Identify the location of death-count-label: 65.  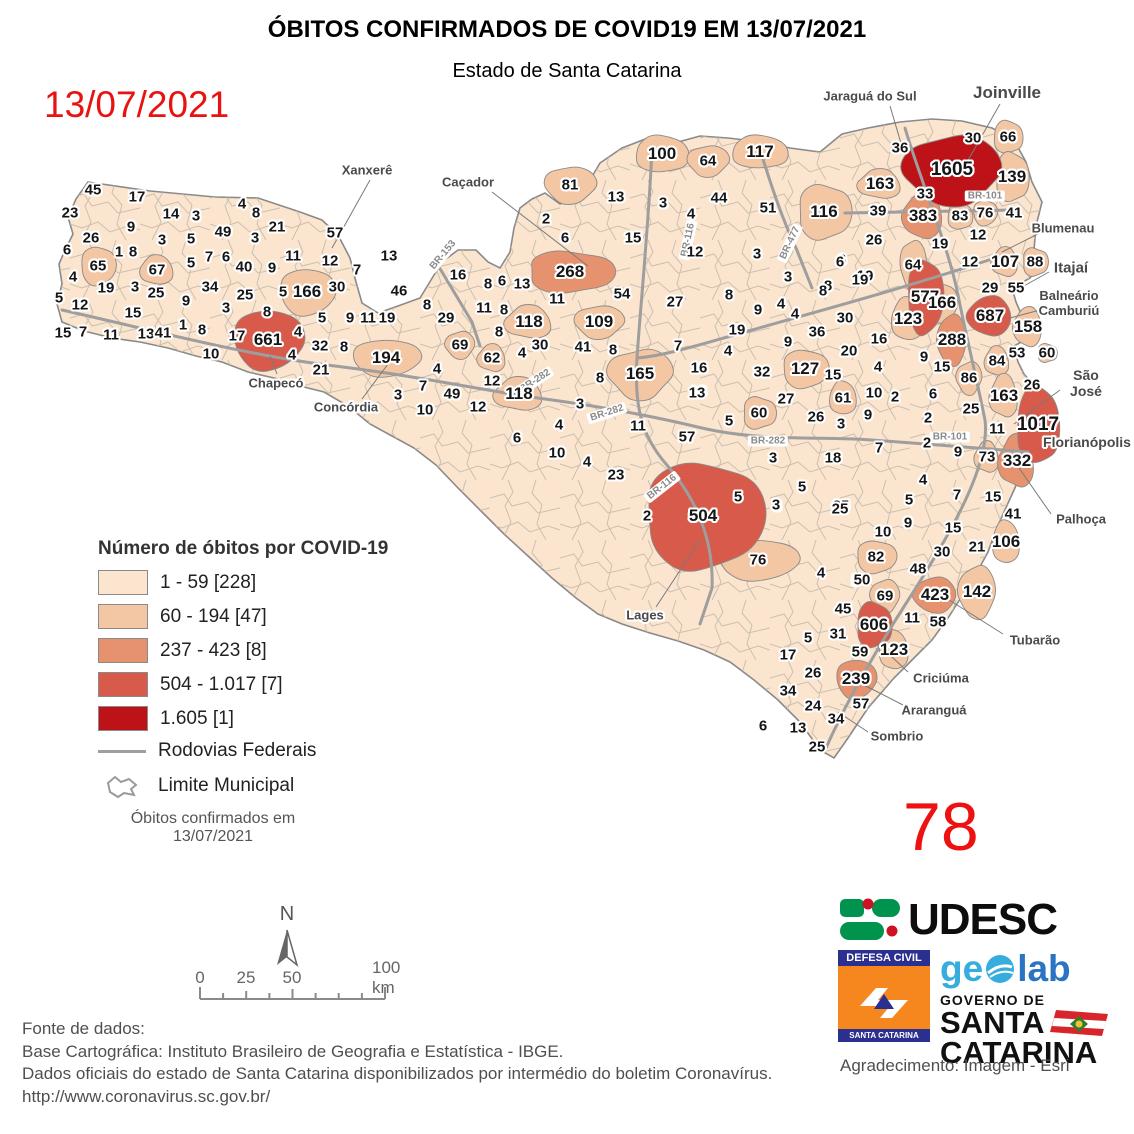
(98, 266).